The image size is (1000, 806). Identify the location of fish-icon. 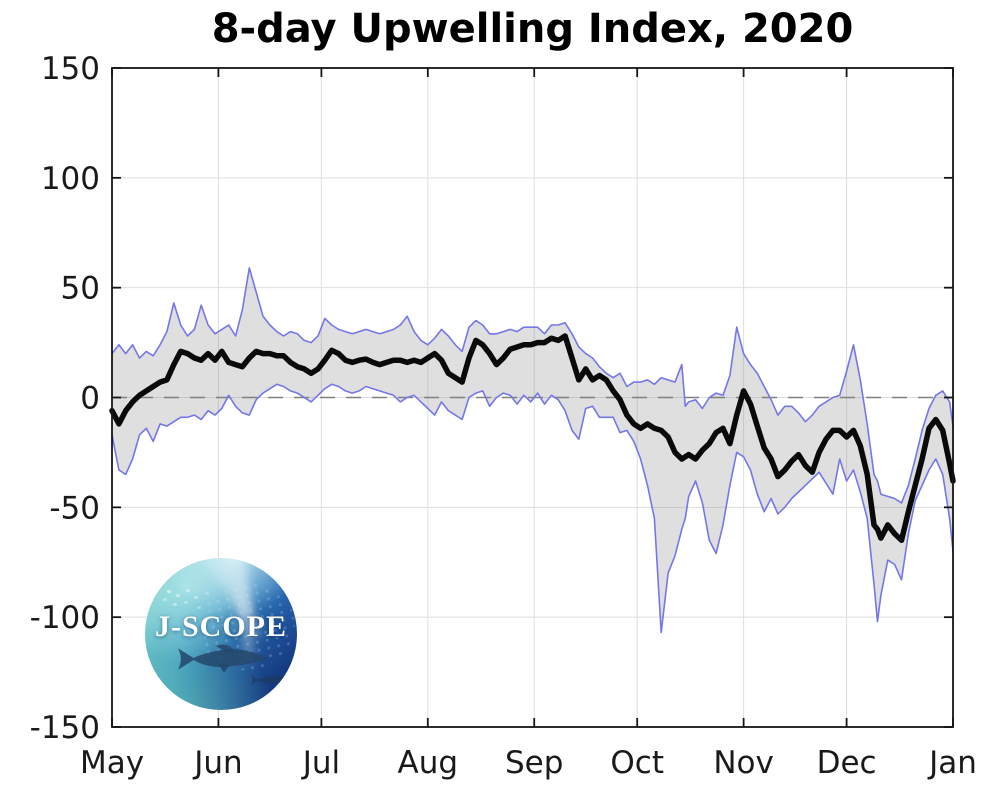
(223, 658).